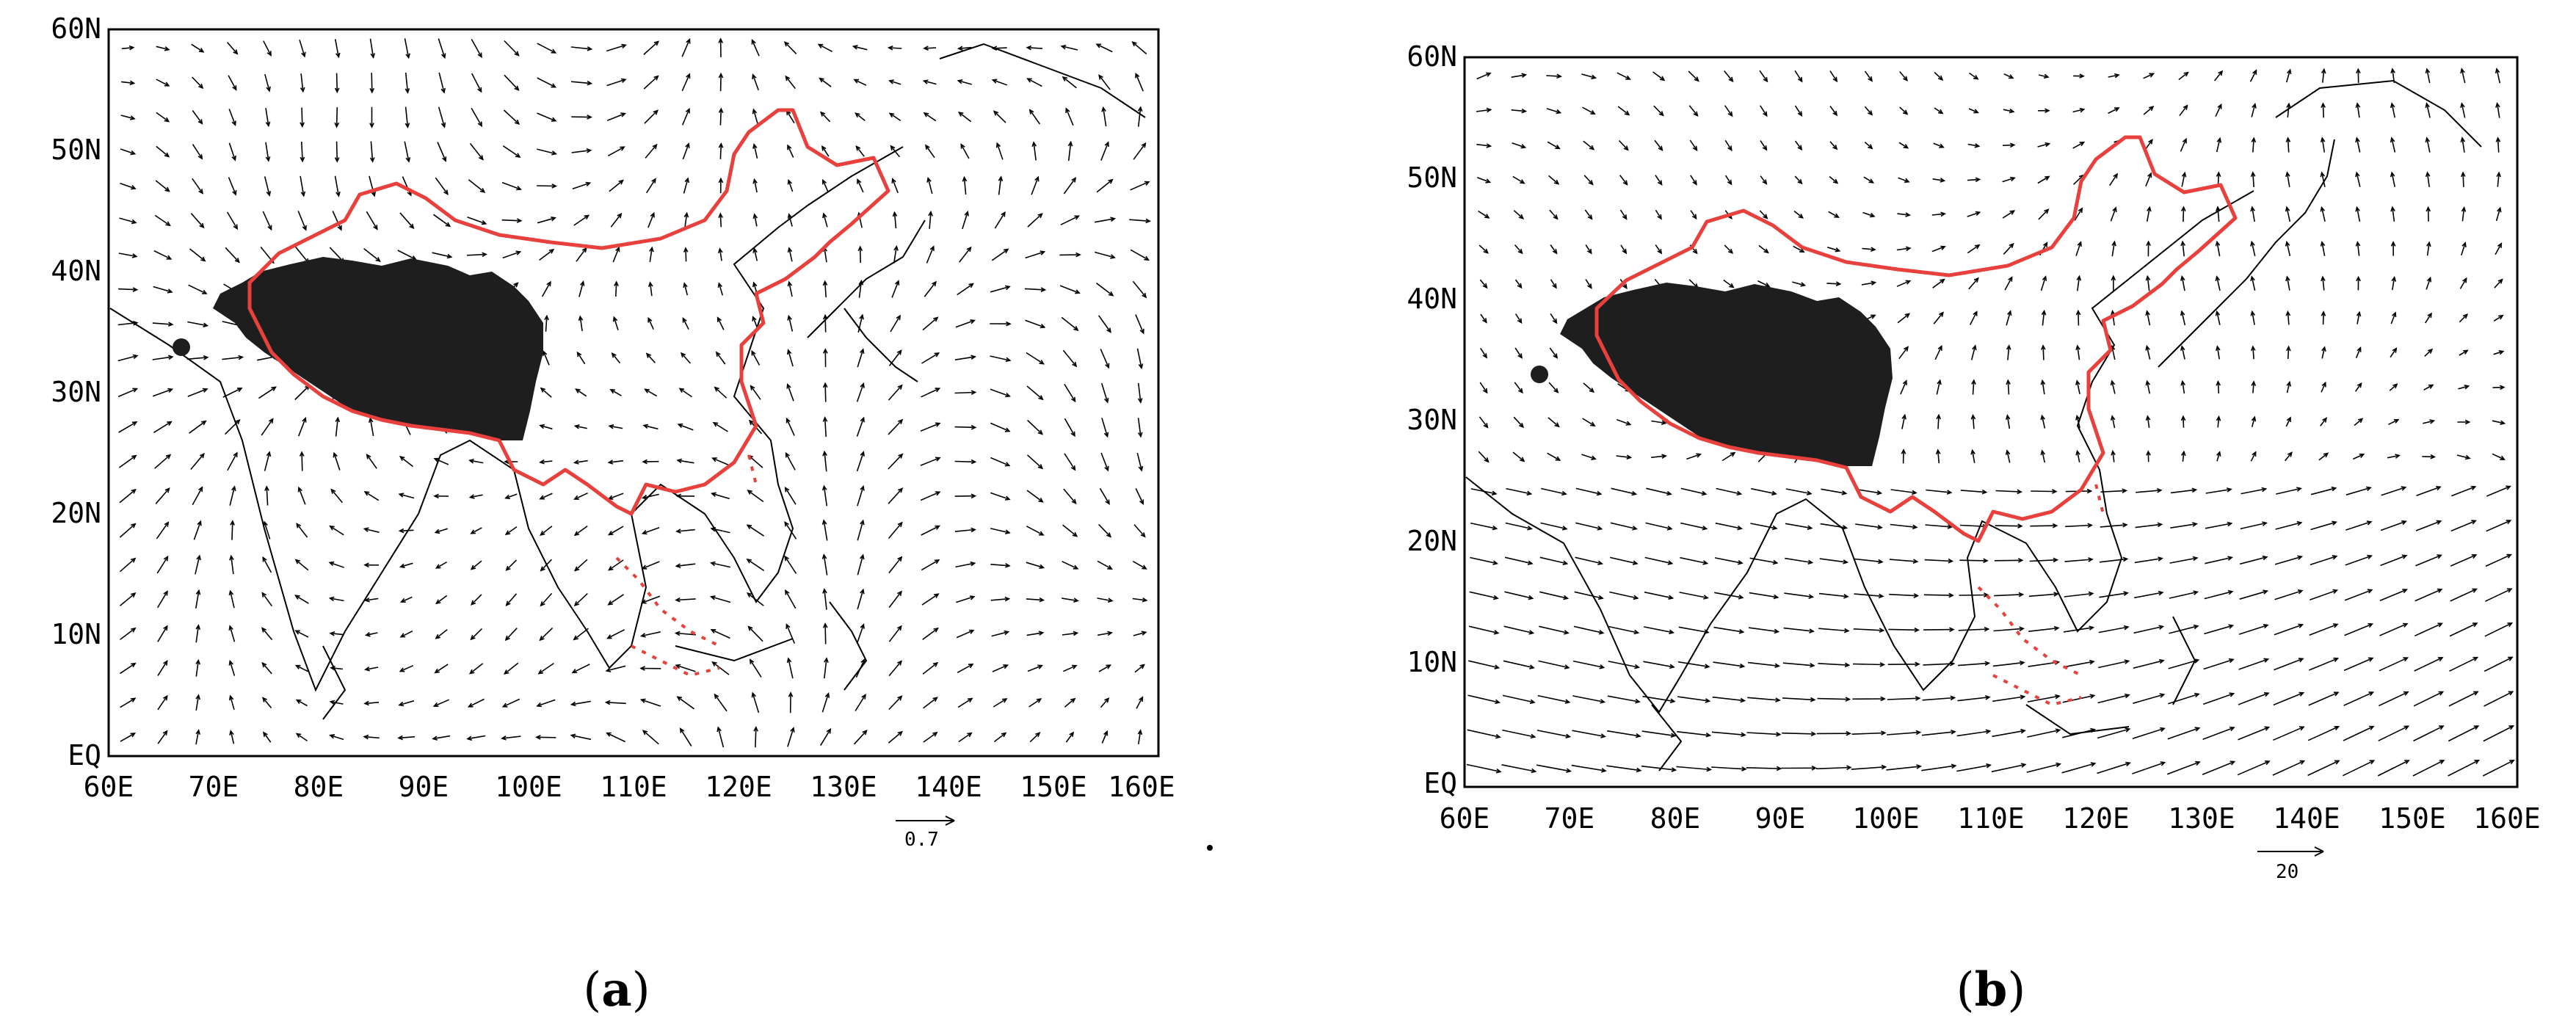 This screenshot has height=1035, width=2576. What do you see at coordinates (1054, 787) in the screenshot?
I see `x-tick-a-150e: 150E` at bounding box center [1054, 787].